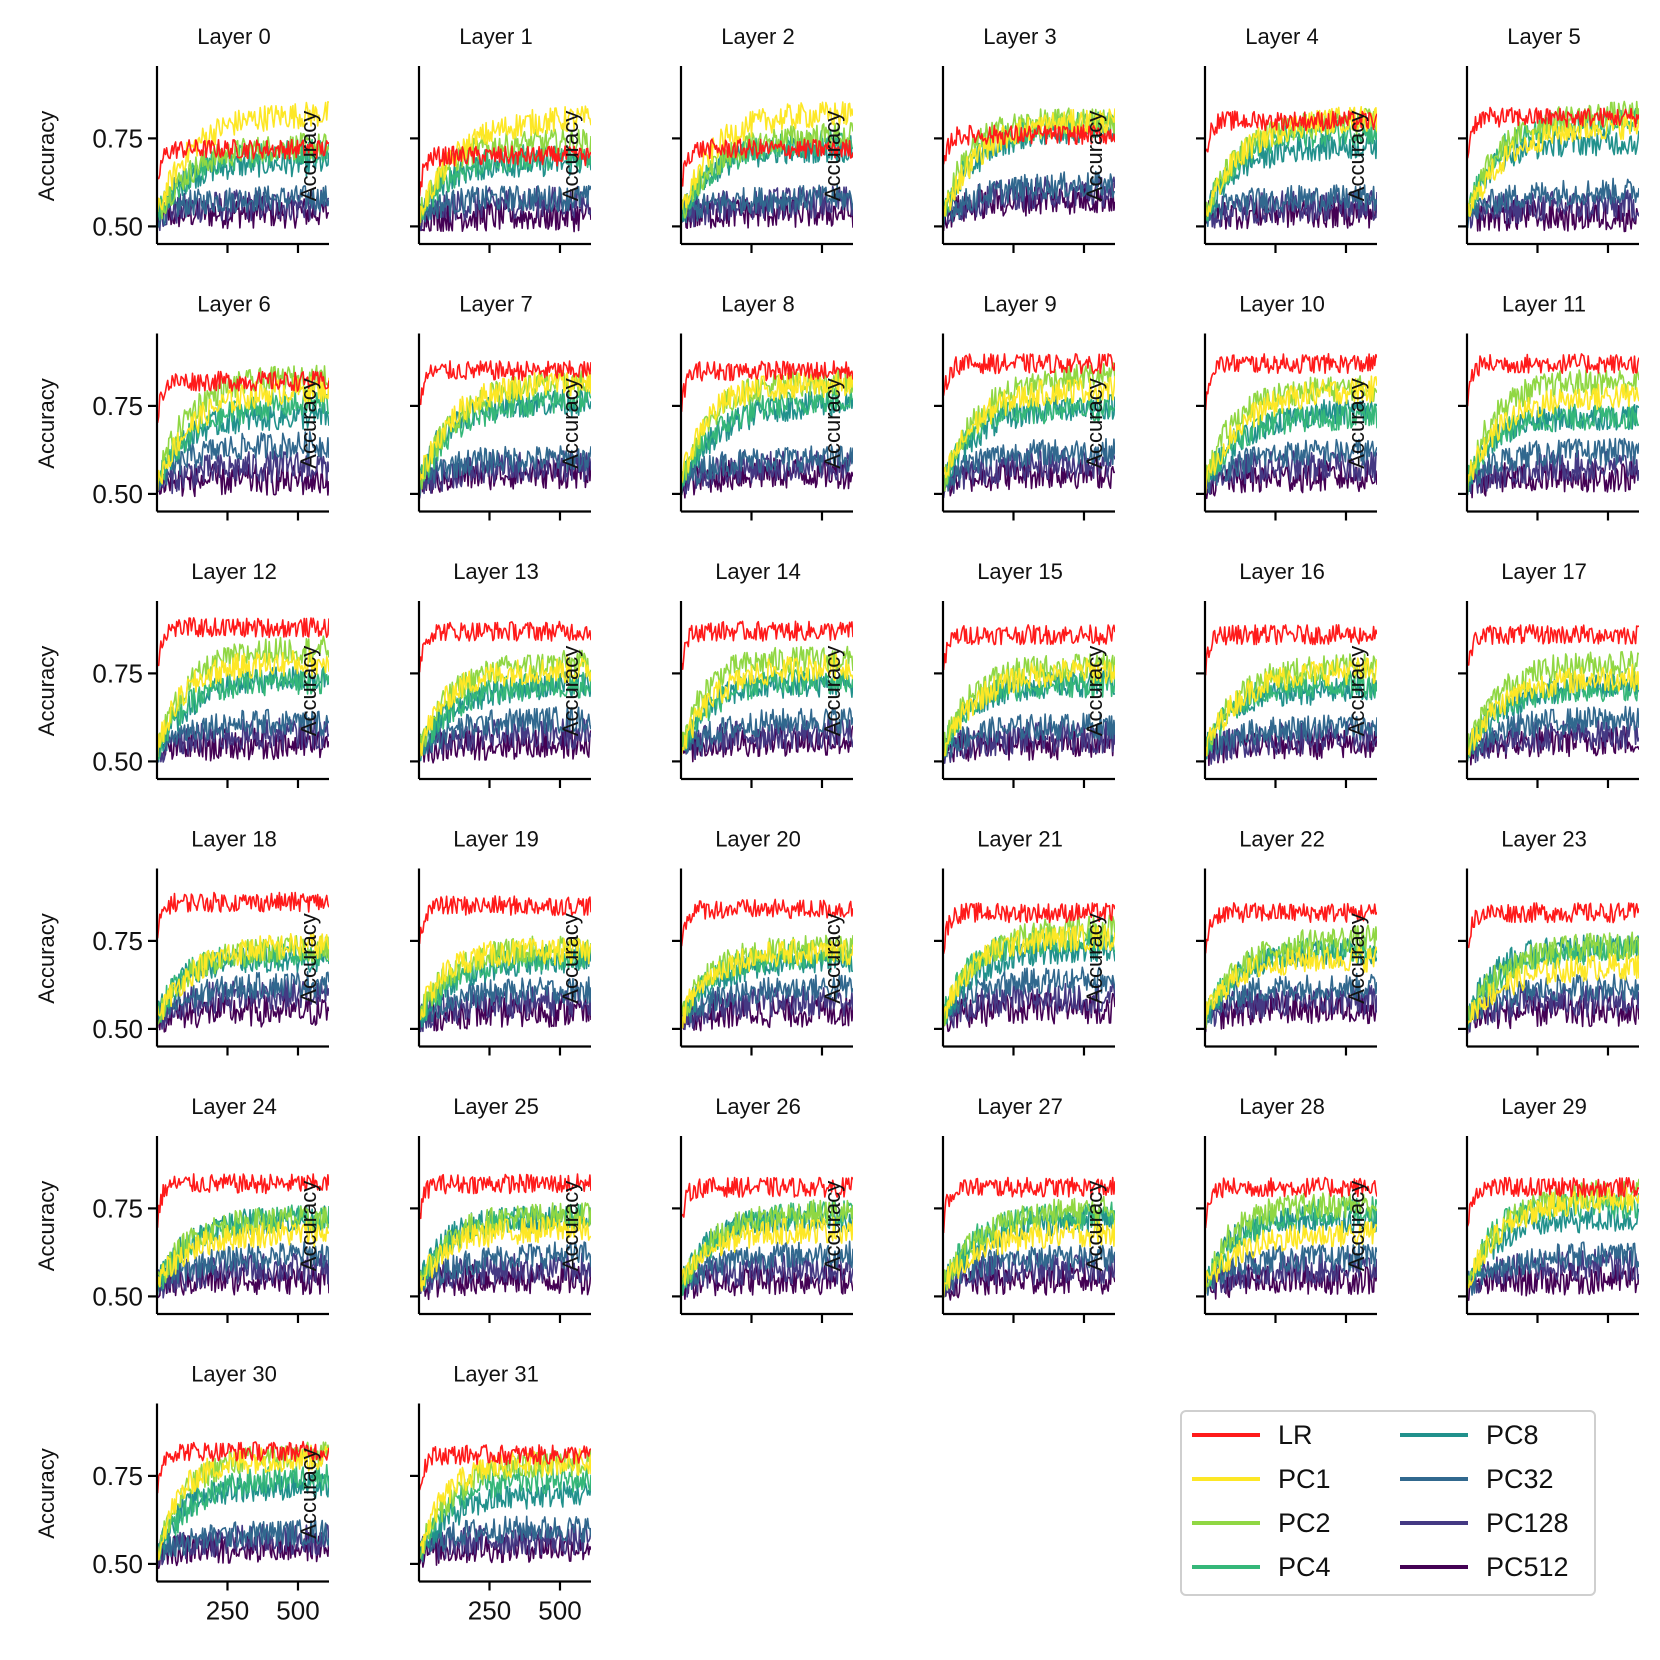 This screenshot has width=1660, height=1660. Describe the element at coordinates (1527, 1522) in the screenshot. I see `legend-label: PC128` at that location.